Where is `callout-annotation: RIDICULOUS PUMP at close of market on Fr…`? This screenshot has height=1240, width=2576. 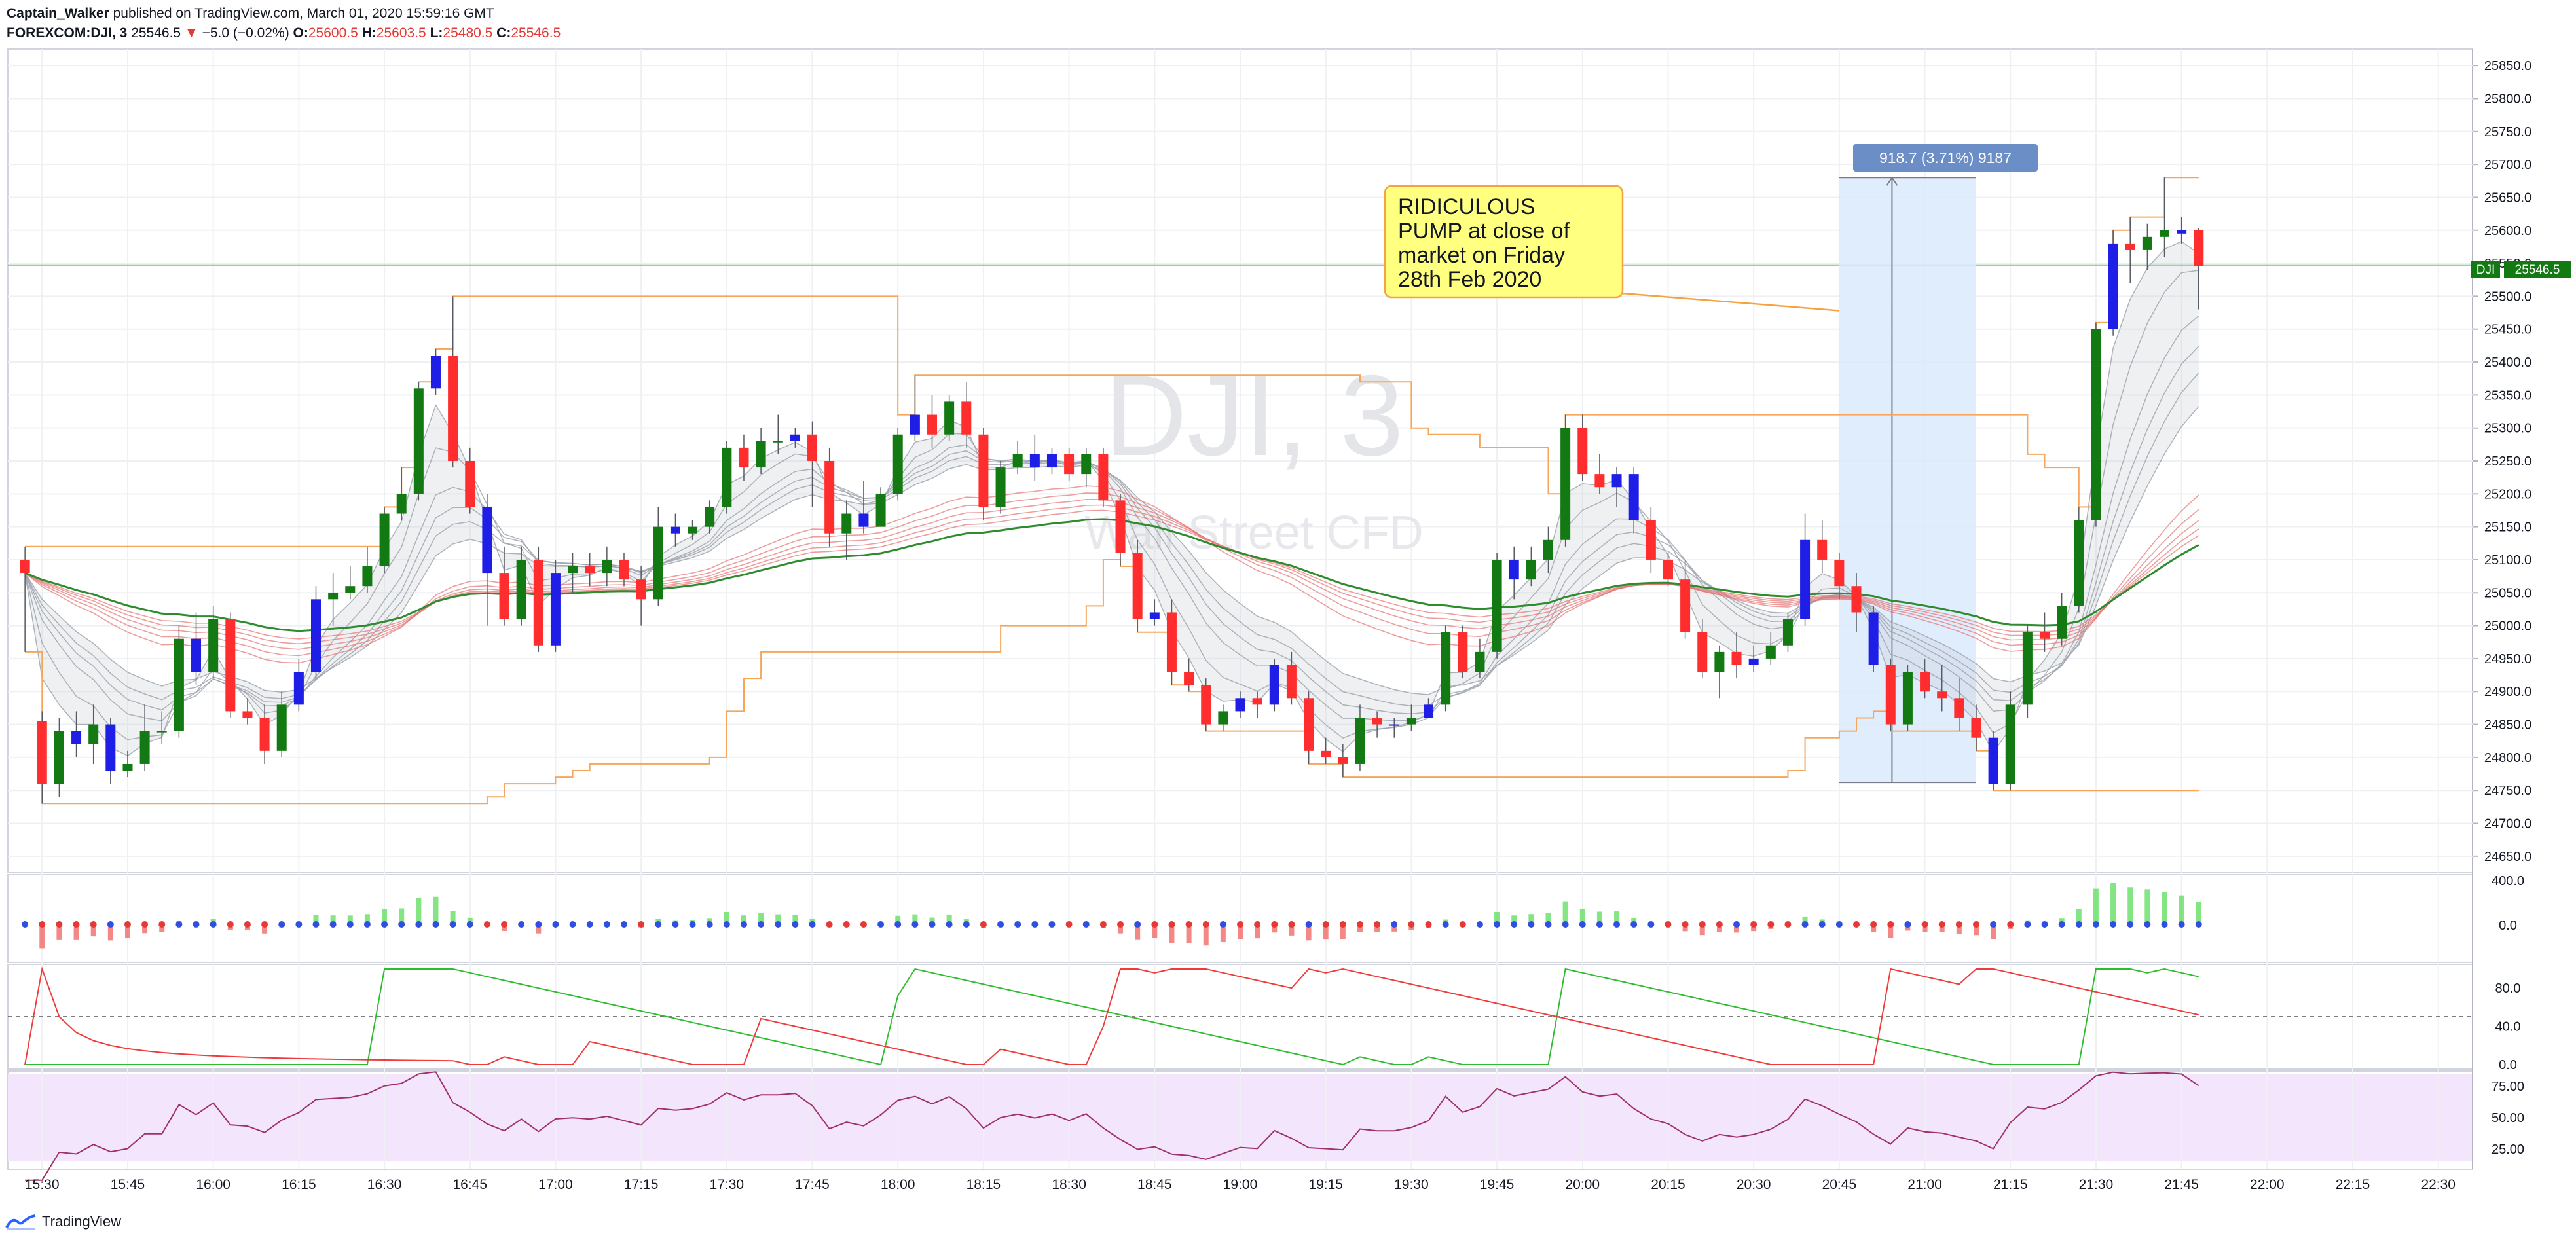
callout-annotation: RIDICULOUS PUMP at close of market on Fr… is located at coordinates (1611, 248).